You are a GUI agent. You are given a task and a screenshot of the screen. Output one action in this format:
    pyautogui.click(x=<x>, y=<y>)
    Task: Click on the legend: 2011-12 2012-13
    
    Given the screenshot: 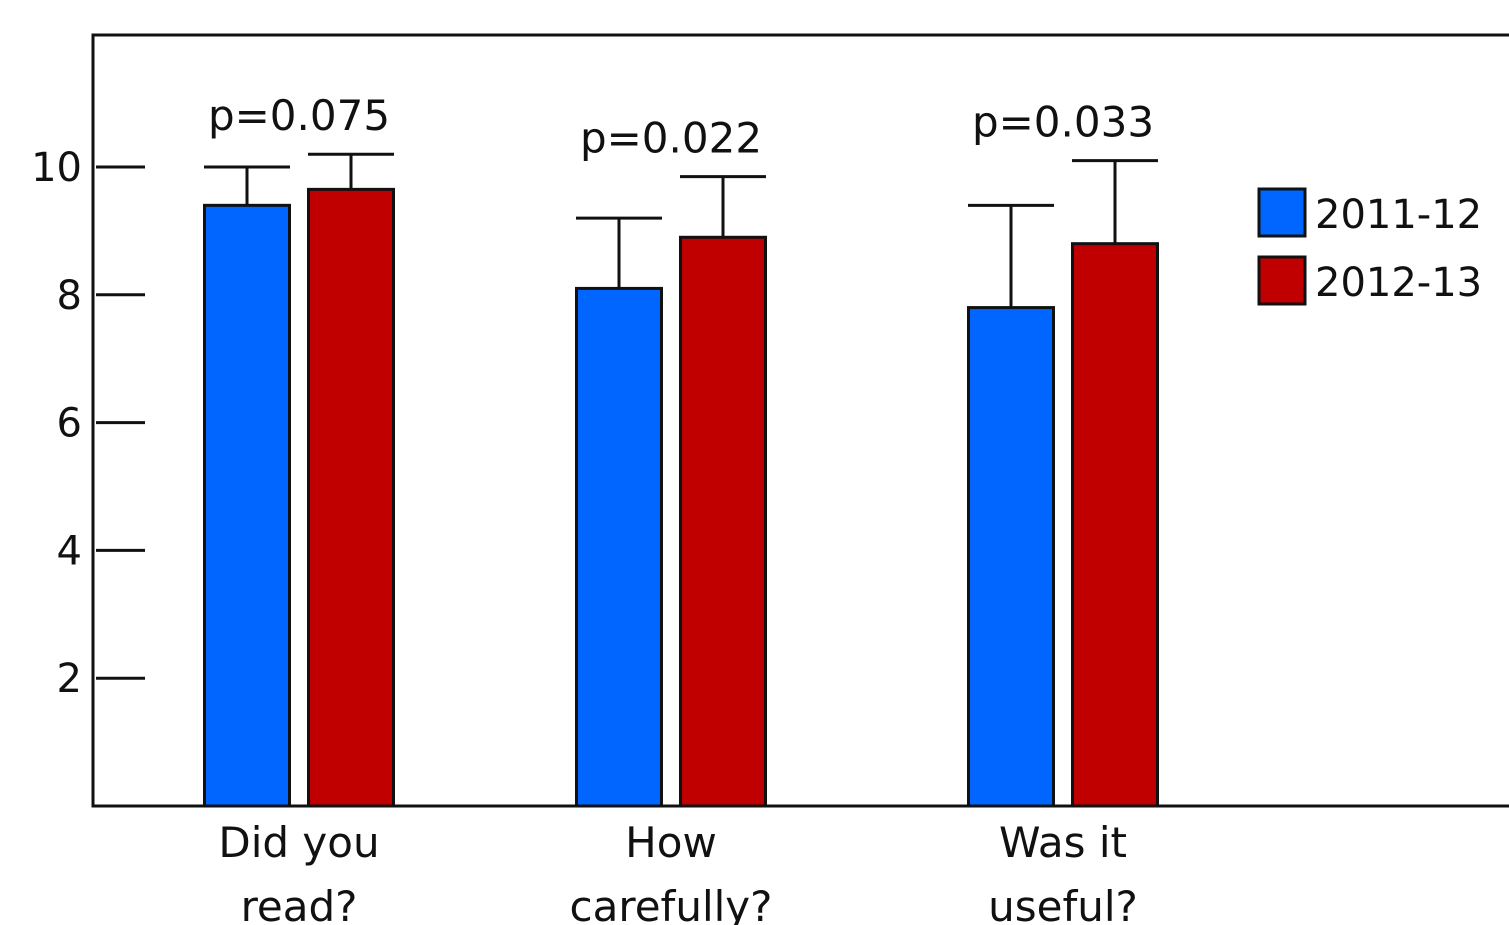 What is the action you would take?
    pyautogui.click(x=1369, y=246)
    